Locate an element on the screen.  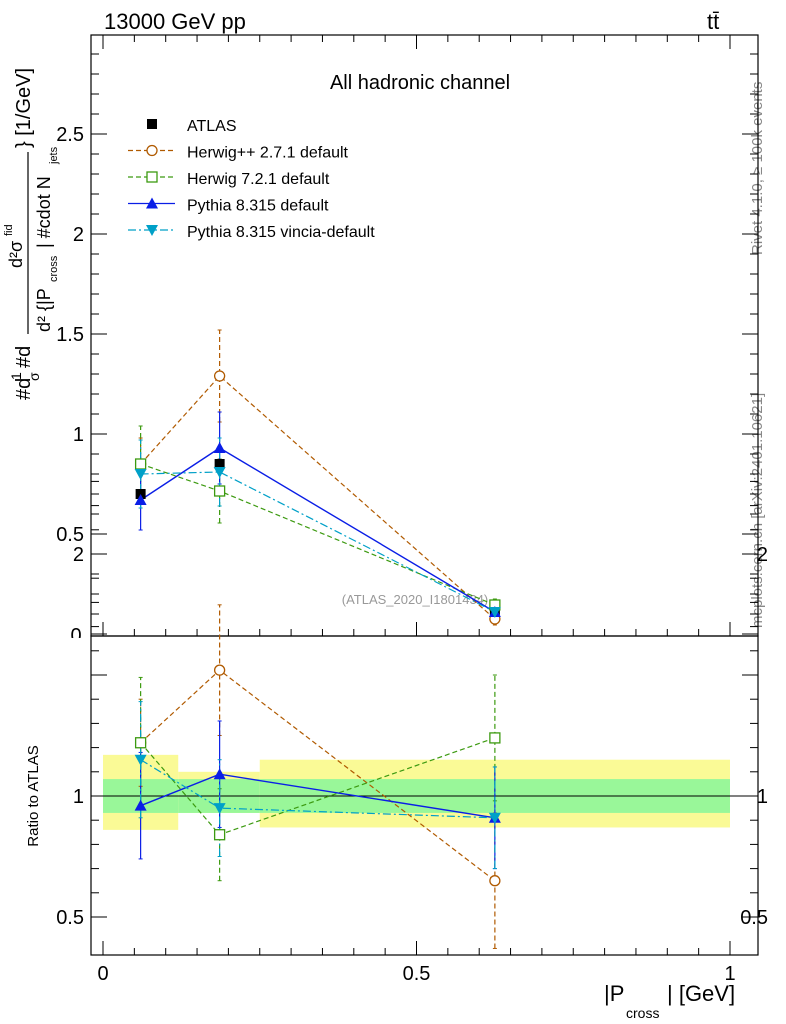
legend-label-herwig_pp: Herwig++ 2.7.1 default is located at coordinates (268, 153).